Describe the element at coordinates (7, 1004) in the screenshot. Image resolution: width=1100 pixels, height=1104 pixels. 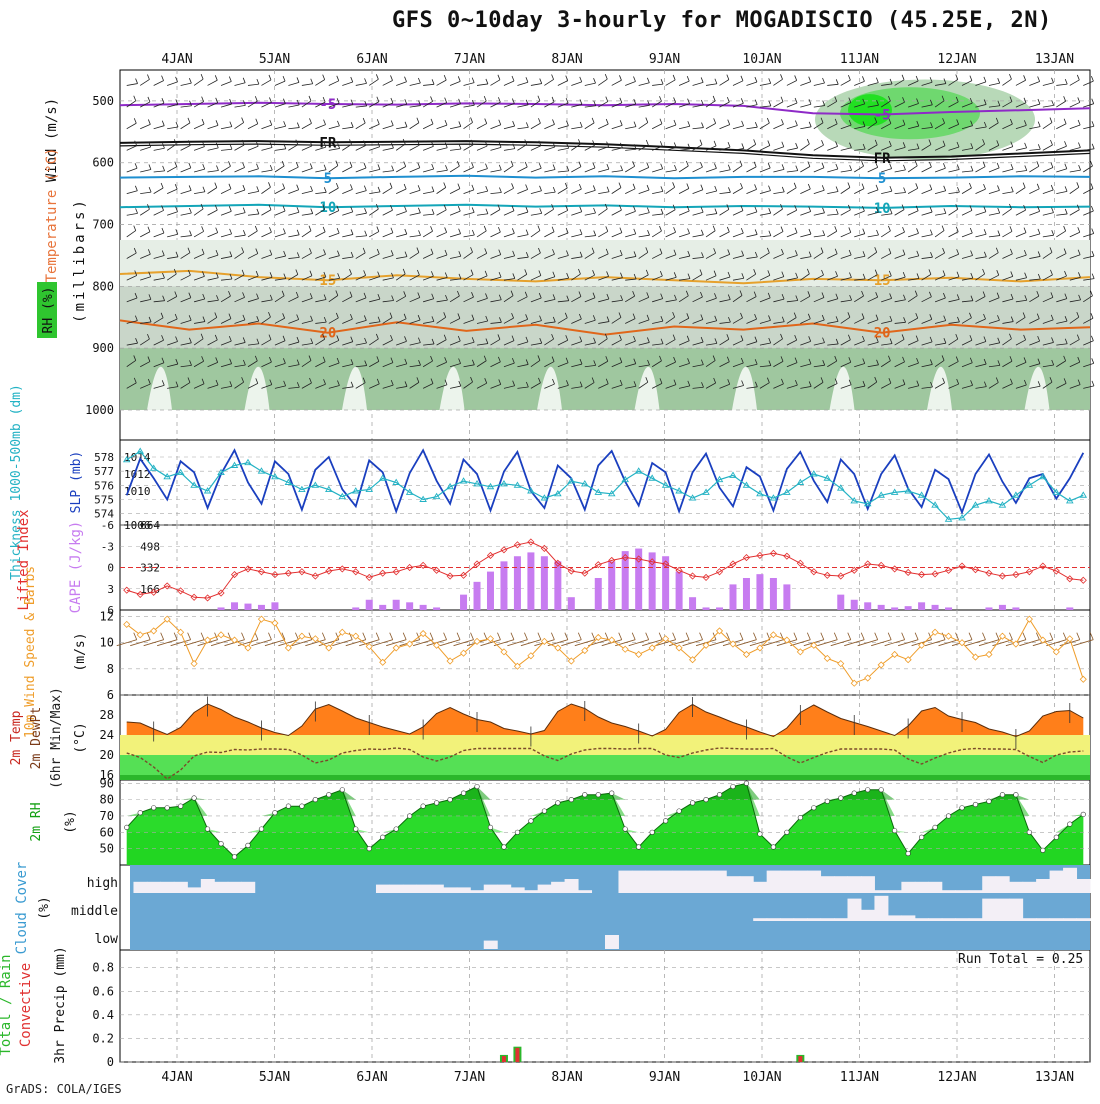
I see `precip-total-label: Total / Rain` at that location.